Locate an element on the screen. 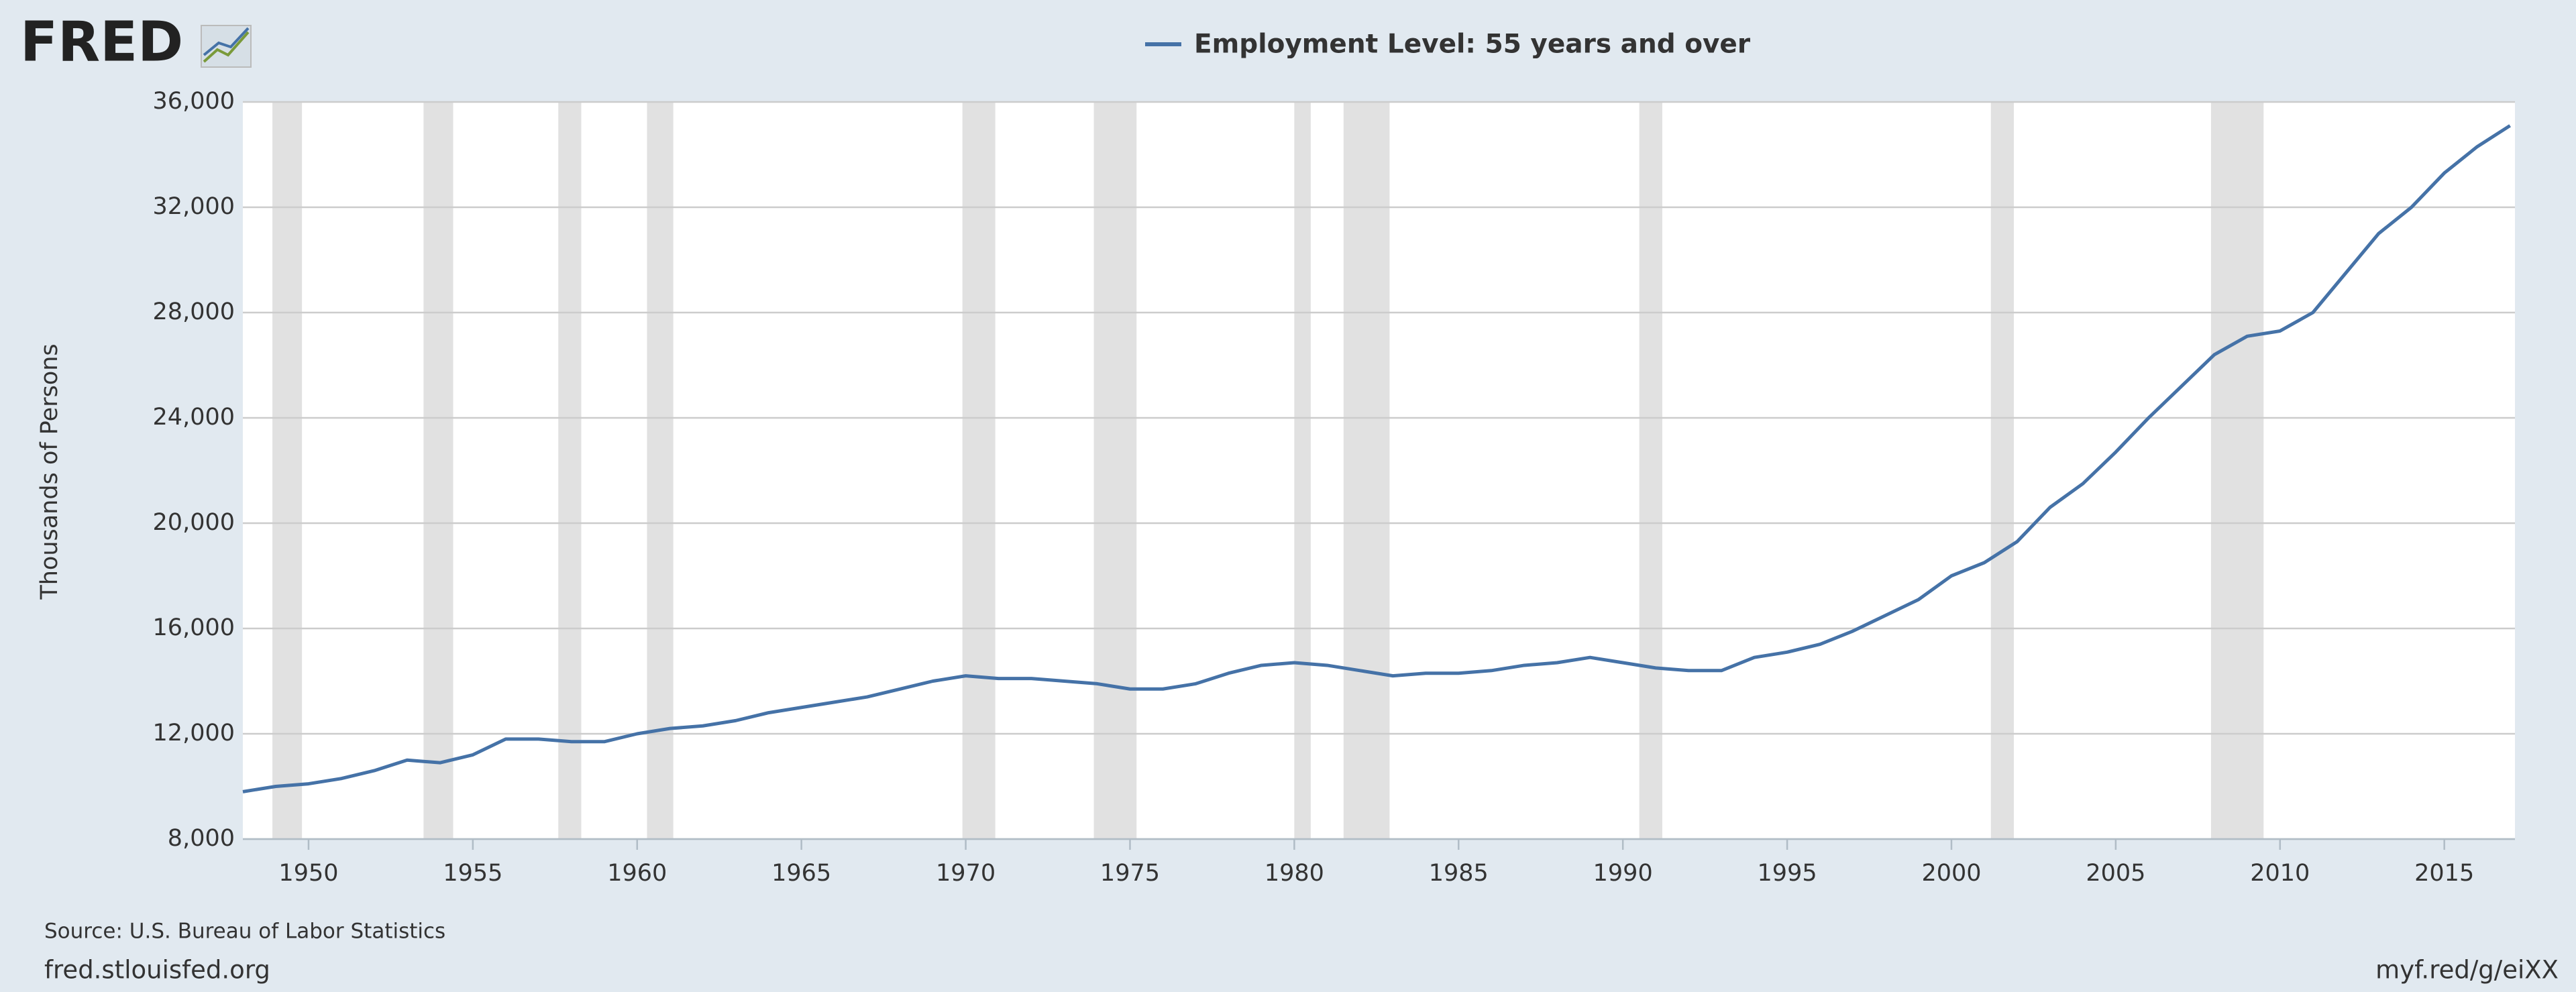  y-tick-label: 20,000 is located at coordinates (194, 522).